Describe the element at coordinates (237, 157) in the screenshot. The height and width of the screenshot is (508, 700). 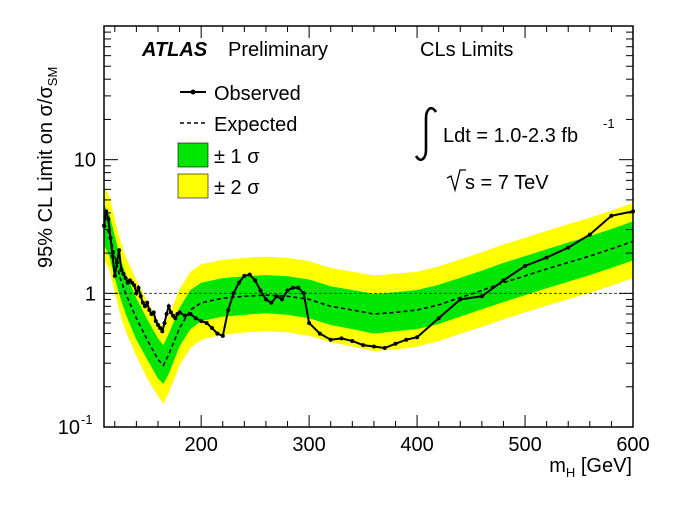
I see `legend-band1-label: ± 1 σ` at that location.